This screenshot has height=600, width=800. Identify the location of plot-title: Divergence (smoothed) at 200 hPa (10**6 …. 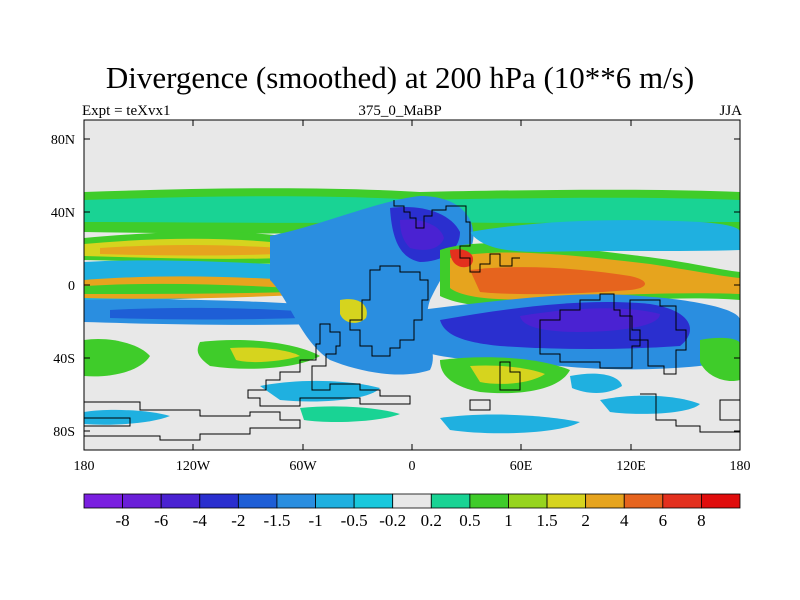
(400, 77).